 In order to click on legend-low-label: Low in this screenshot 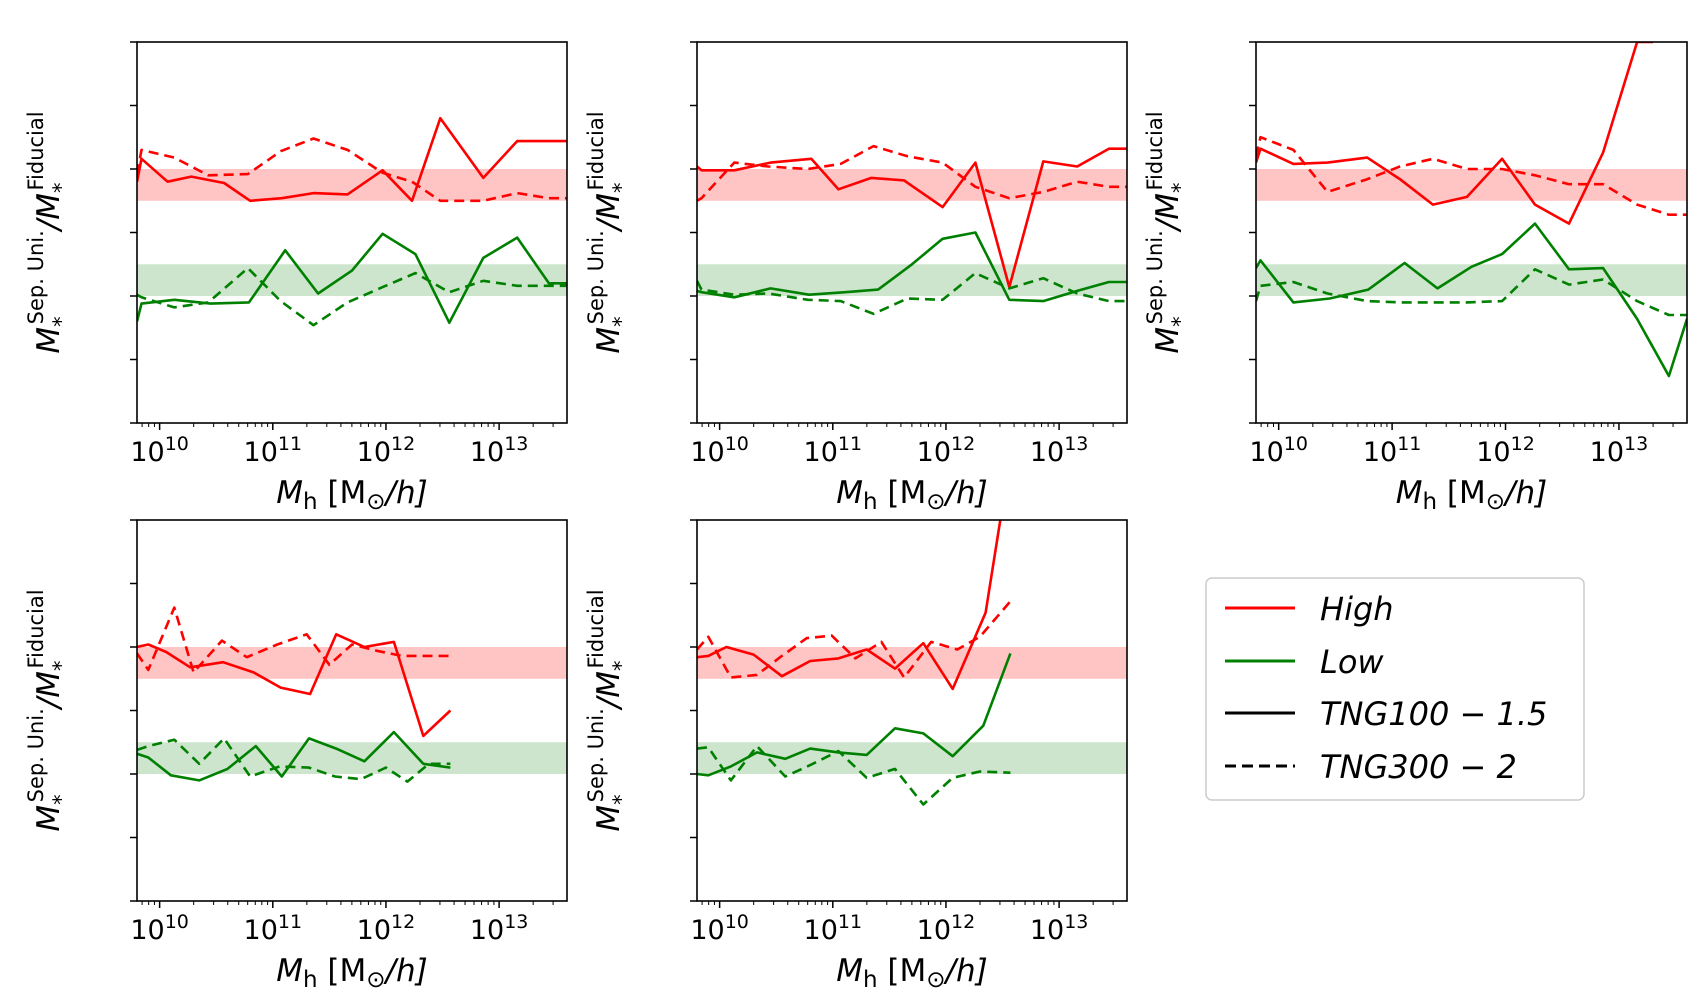, I will do `click(1352, 662)`.